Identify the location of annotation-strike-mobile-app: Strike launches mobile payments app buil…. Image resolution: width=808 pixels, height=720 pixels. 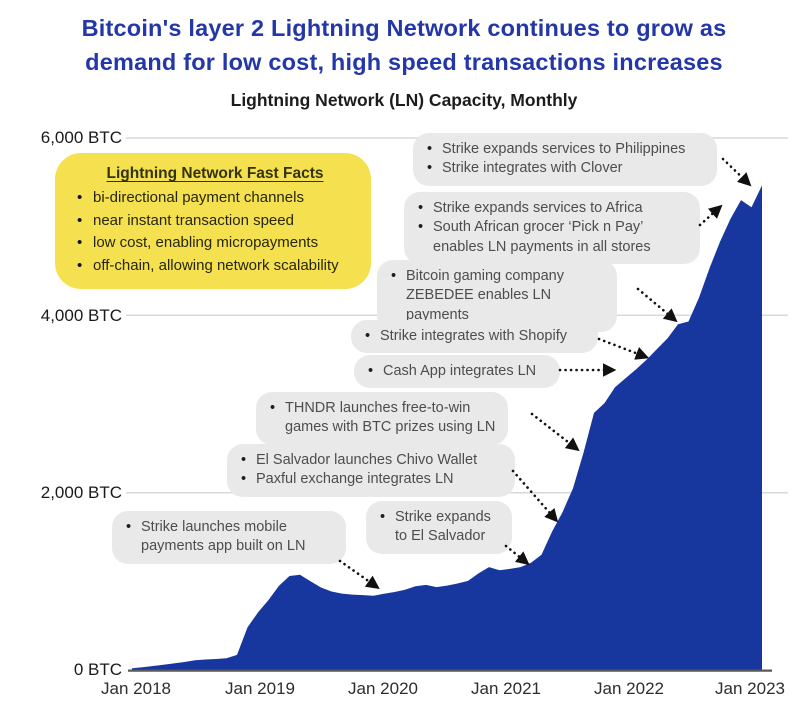
(229, 537).